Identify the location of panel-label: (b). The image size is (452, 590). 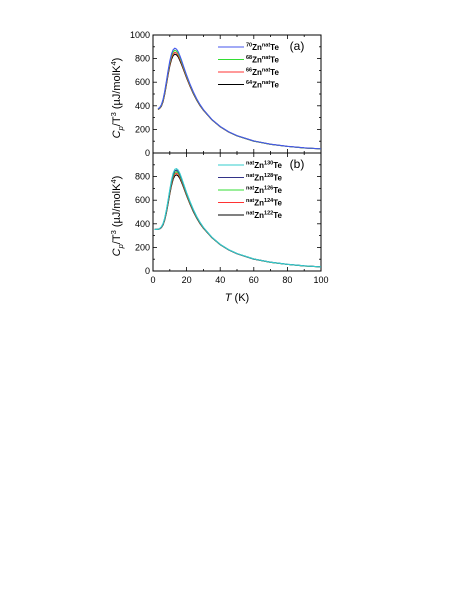
(297, 164).